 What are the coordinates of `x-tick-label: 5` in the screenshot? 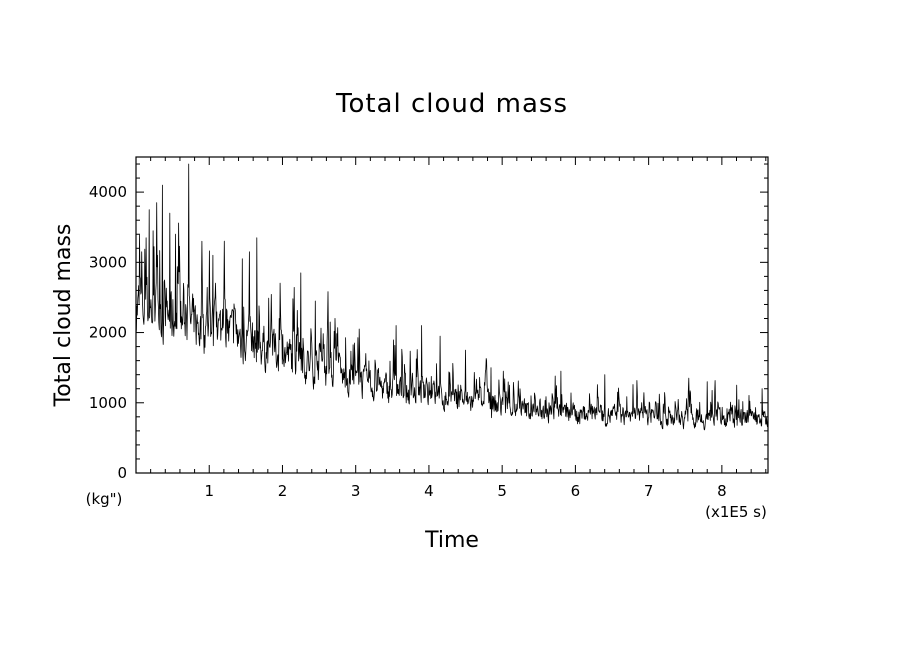 It's located at (502, 491).